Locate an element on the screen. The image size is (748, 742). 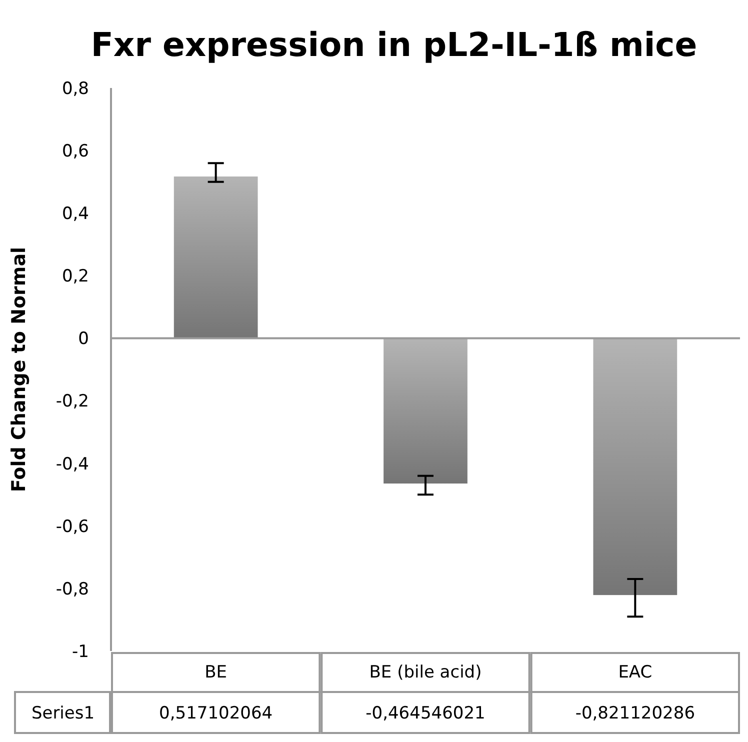
x-tick-label: BE is located at coordinates (216, 672).